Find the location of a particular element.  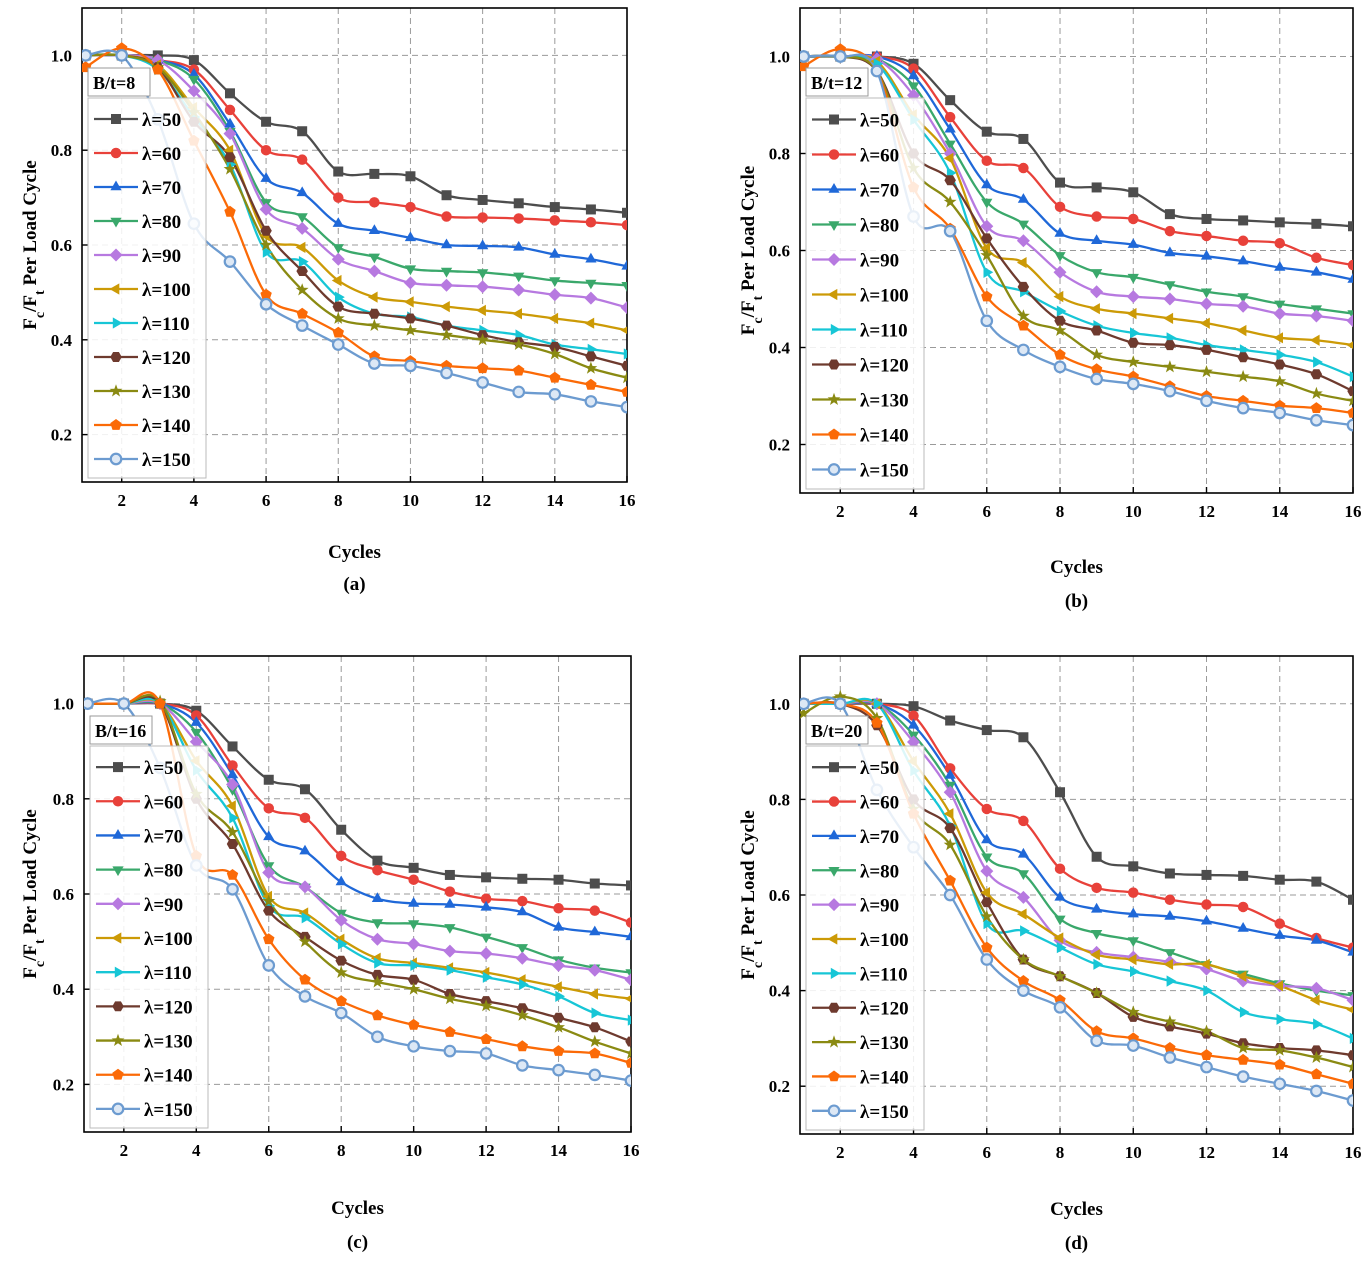

legend-label: λ=80 is located at coordinates (163, 871).